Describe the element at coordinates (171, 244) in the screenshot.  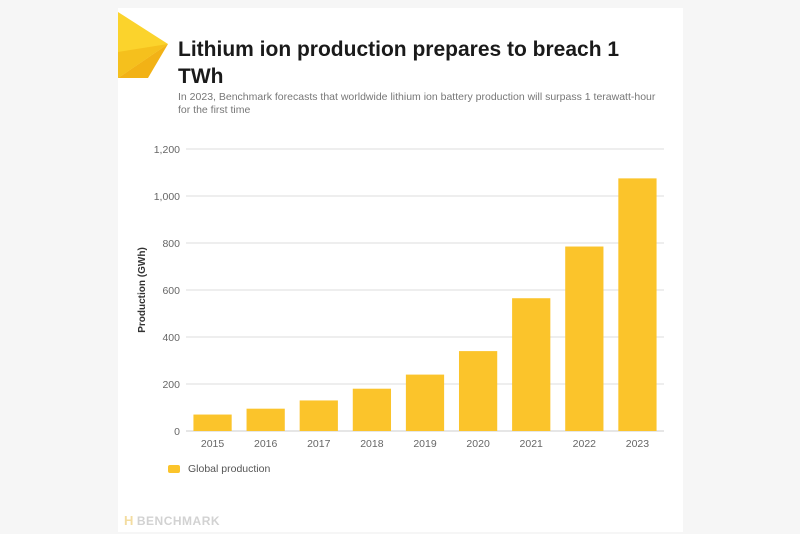
I see `y-tick-label: 800` at that location.